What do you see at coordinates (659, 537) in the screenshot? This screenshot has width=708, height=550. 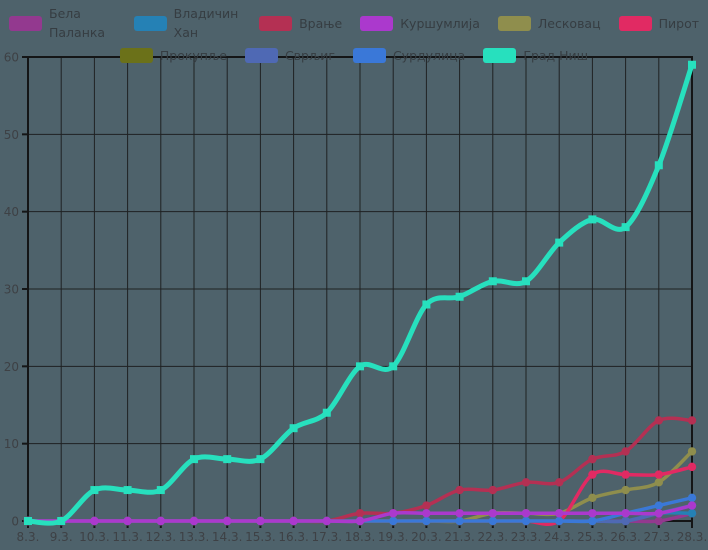 I see `x-axis-label: 27.3.` at bounding box center [659, 537].